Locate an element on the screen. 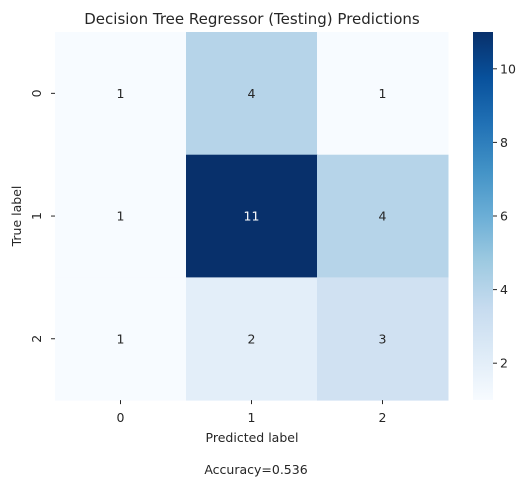  x-tick-label-0: 0 is located at coordinates (121, 417).